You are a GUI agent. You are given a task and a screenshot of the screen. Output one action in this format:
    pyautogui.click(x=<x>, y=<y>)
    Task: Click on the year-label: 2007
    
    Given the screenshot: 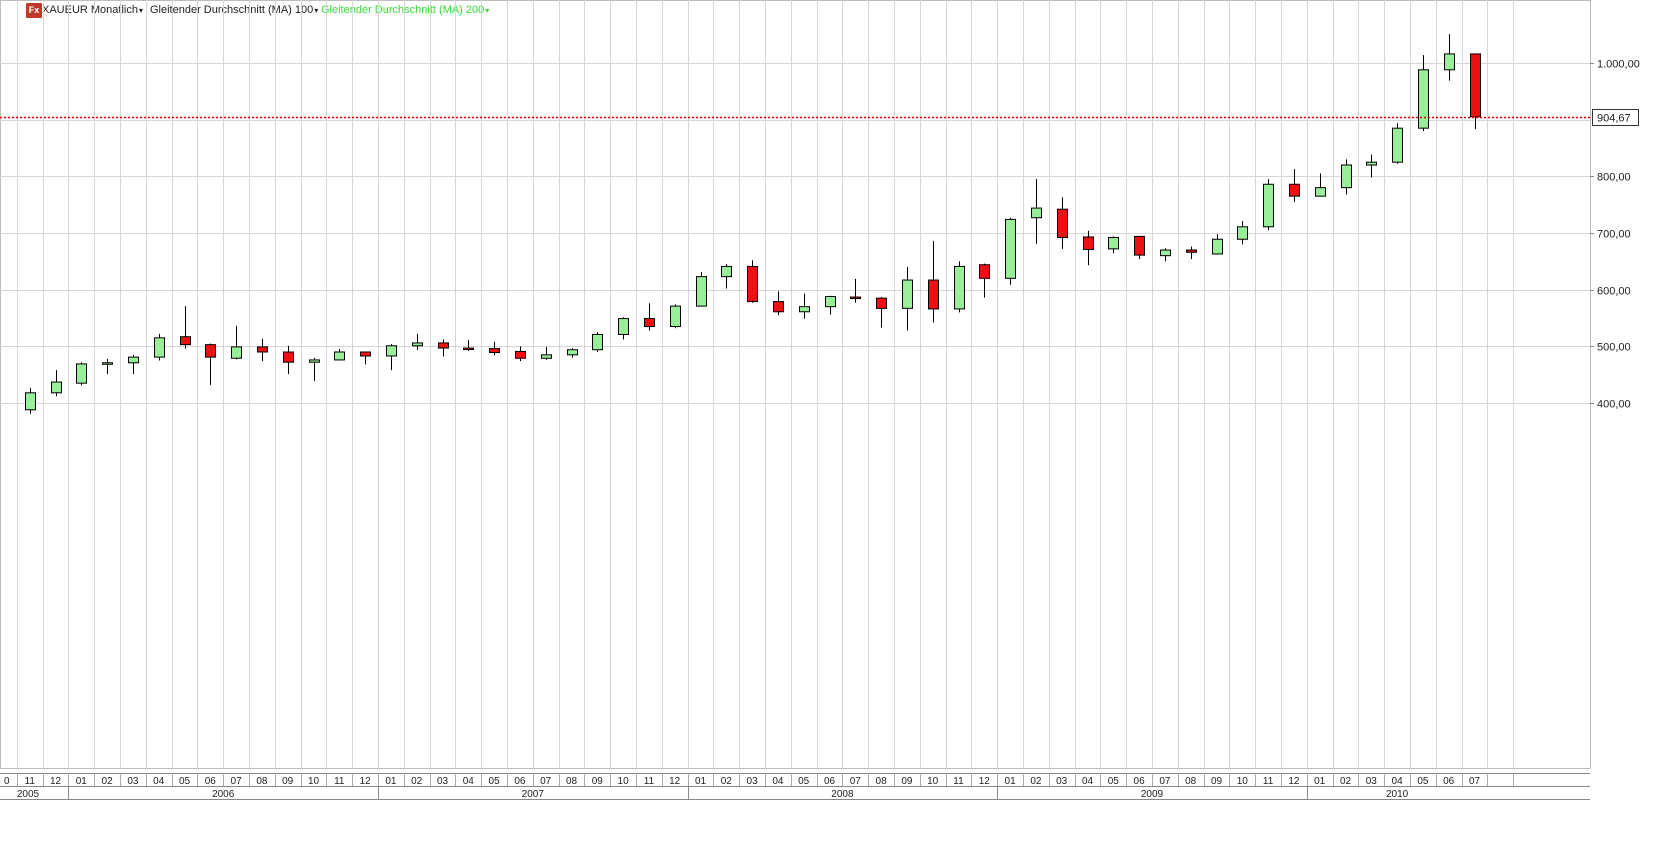 What is the action you would take?
    pyautogui.click(x=533, y=794)
    